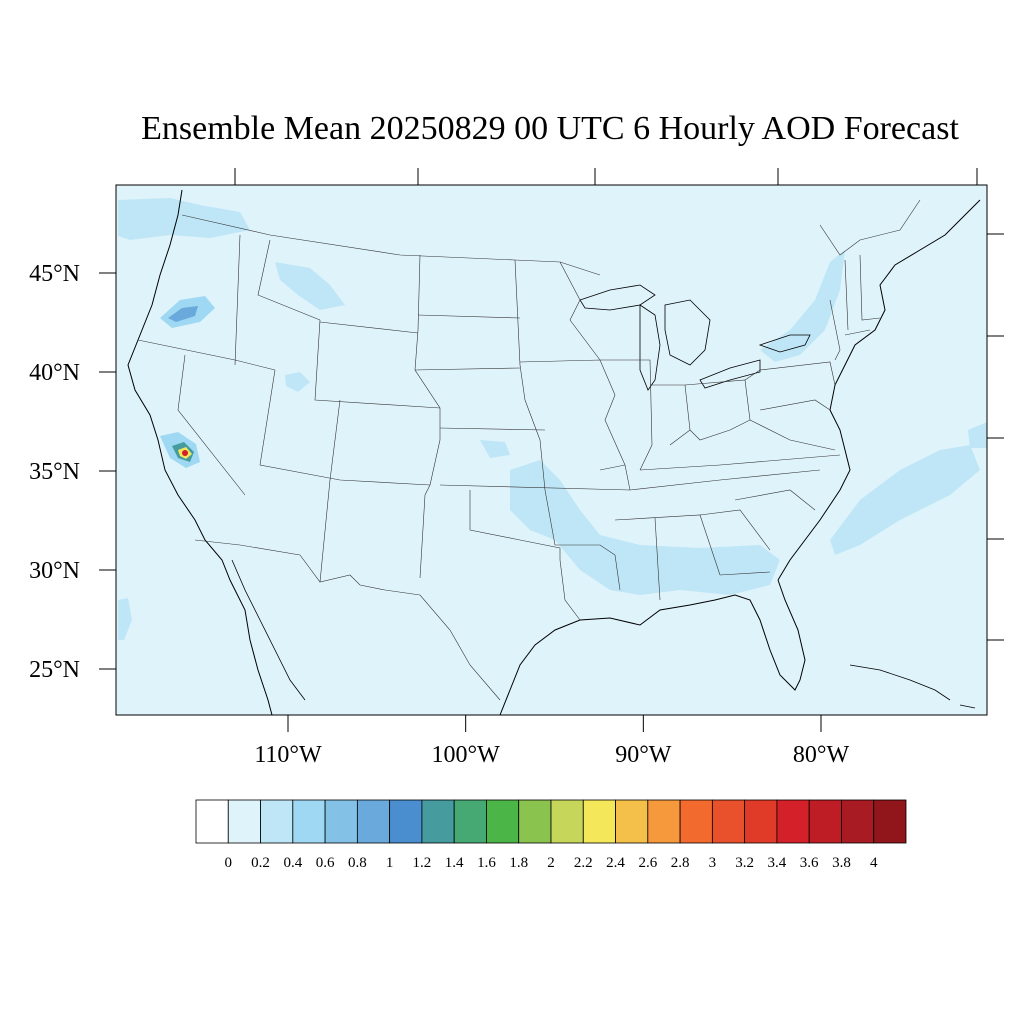 The height and width of the screenshot is (1024, 1024). Describe the element at coordinates (645, 527) in the screenshot. I see `aod-patch-gulf` at that location.